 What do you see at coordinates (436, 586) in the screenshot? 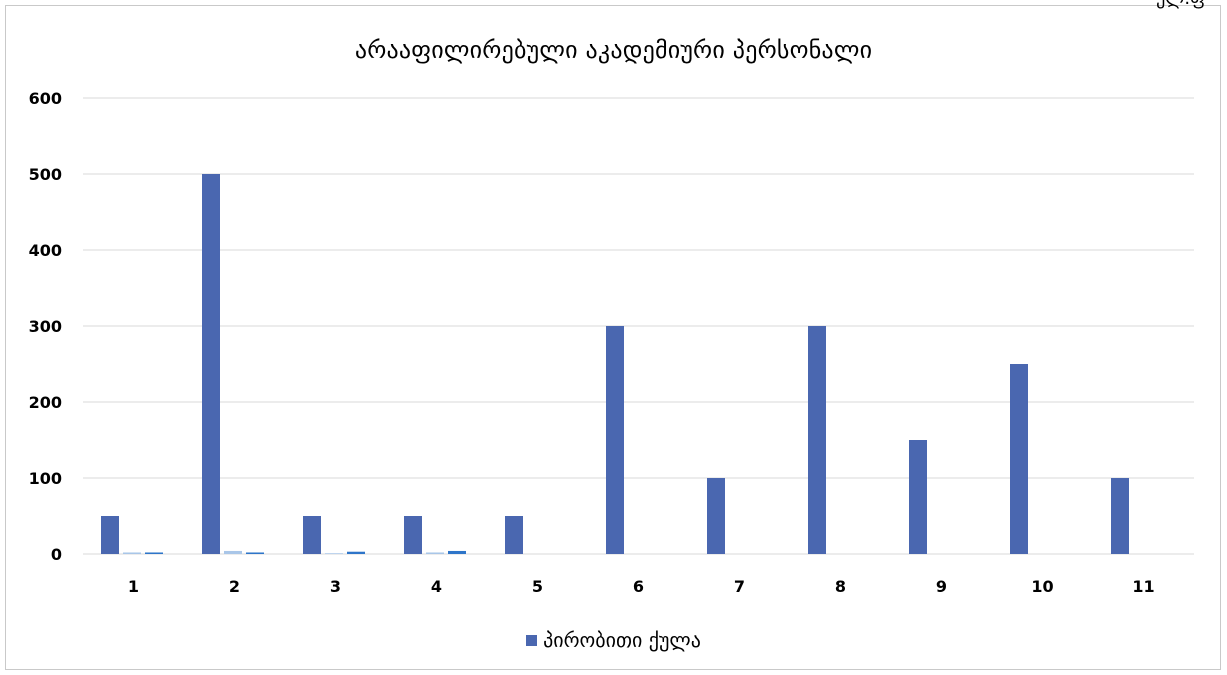
I see `x-tick-label: 4` at bounding box center [436, 586].